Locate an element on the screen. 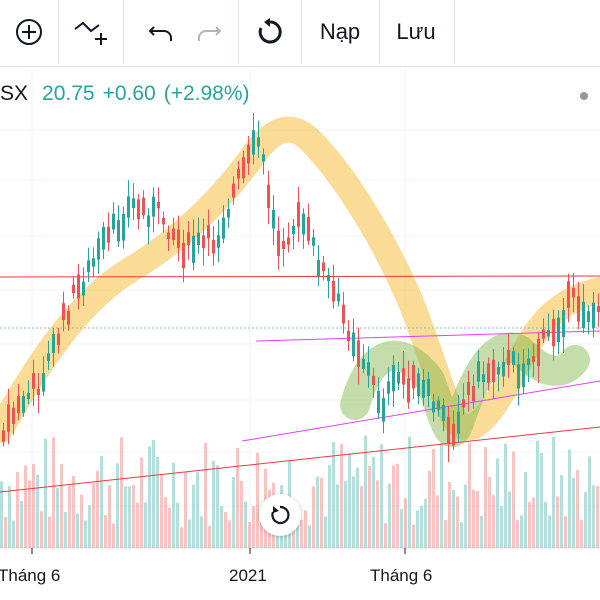  redo-button is located at coordinates (209, 32).